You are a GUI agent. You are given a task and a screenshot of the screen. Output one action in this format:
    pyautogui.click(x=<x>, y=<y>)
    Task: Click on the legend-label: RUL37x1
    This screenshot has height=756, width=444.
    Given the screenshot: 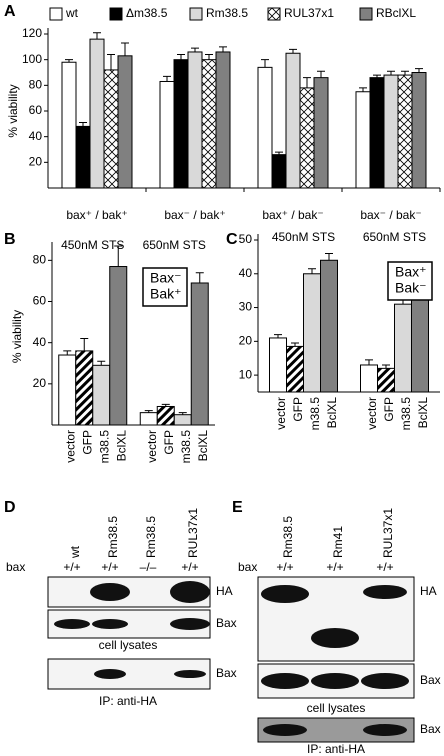 What is the action you would take?
    pyautogui.click(x=309, y=13)
    